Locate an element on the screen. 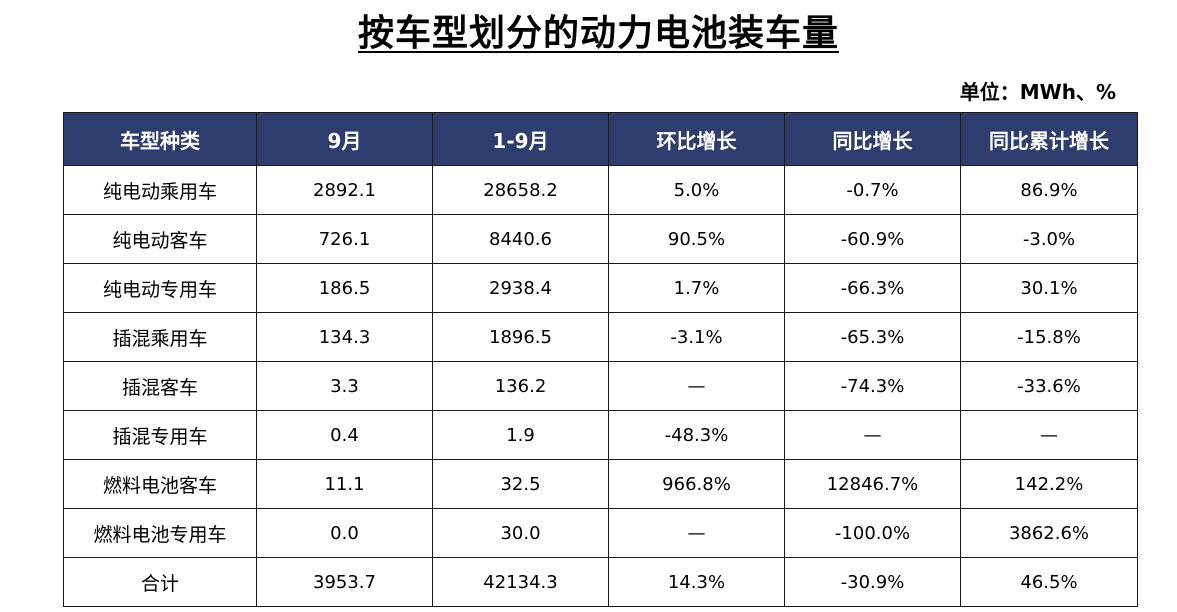 The height and width of the screenshot is (612, 1177). cell-yoy-growth: -60.9% is located at coordinates (872, 239).